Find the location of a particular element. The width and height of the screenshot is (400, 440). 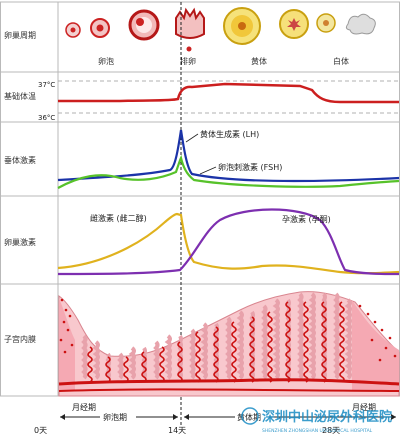

ovulating-follicle-icon is located at coordinates (190, 29).